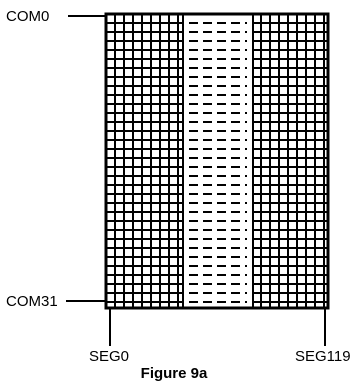  Describe the element at coordinates (27, 16) in the screenshot. I see `com0-label: COM0` at that location.